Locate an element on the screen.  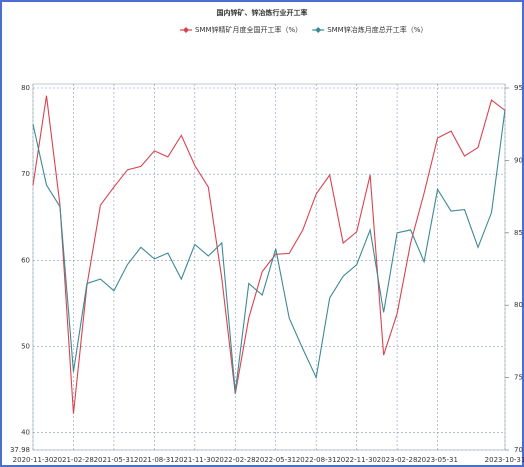
y2-tick-label: 75 is located at coordinates (518, 378).